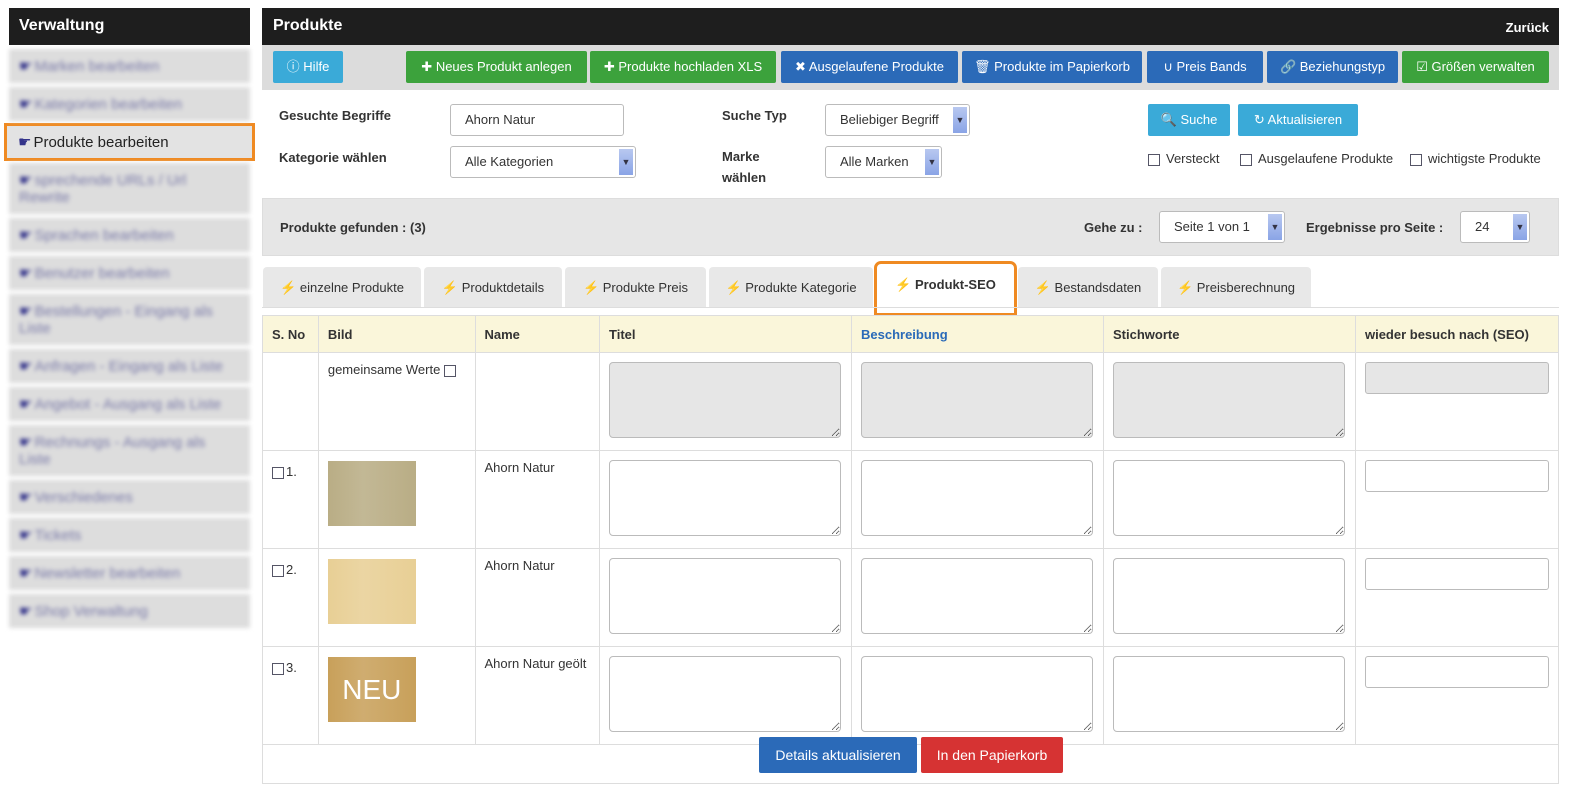 This screenshot has width=1569, height=793. What do you see at coordinates (977, 334) in the screenshot?
I see `column-header: Beschreibung` at bounding box center [977, 334].